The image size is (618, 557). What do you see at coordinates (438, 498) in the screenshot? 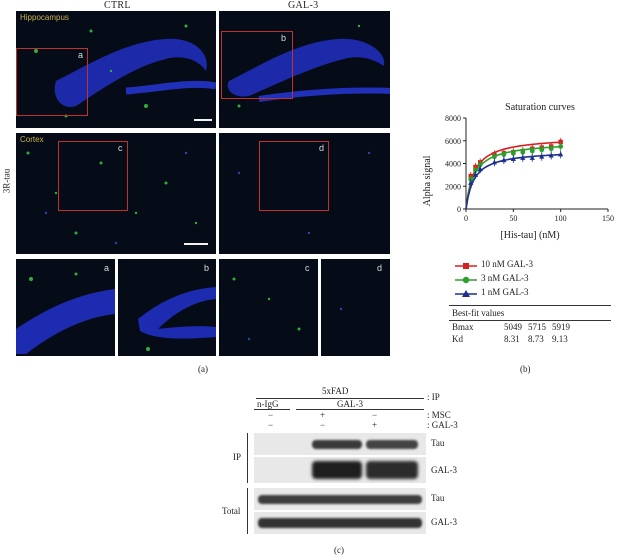
I see `band-label-total-tau: Tau` at bounding box center [438, 498].